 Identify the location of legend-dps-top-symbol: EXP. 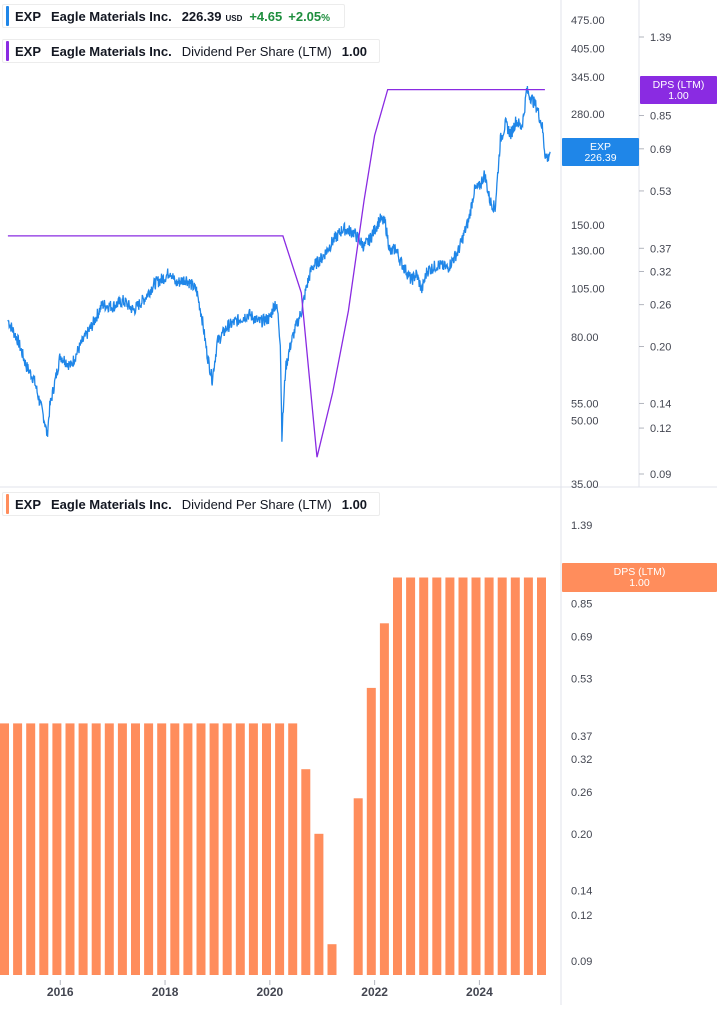
(28, 51).